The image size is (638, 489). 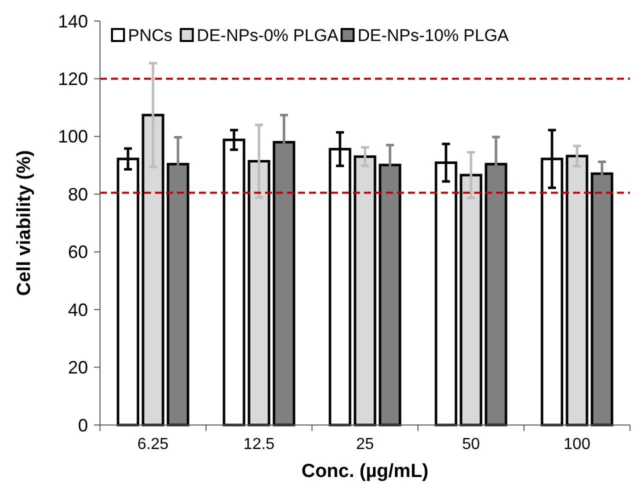 What do you see at coordinates (577, 444) in the screenshot?
I see `x-tick-label: 100` at bounding box center [577, 444].